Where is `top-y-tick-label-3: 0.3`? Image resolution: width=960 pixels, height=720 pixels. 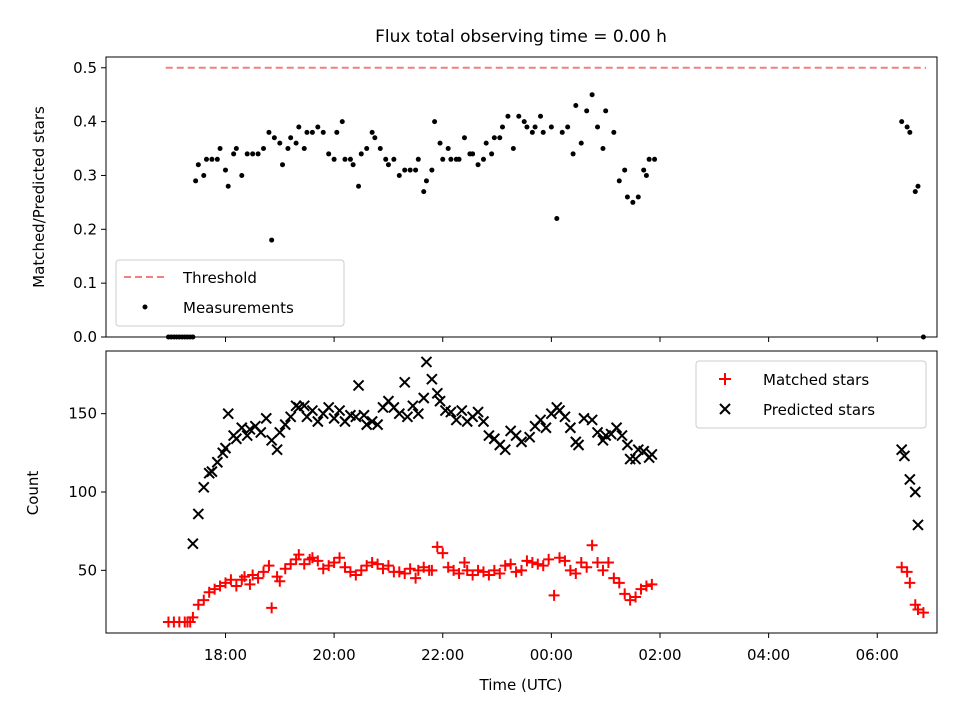 top-y-tick-label-3: 0.3 is located at coordinates (85, 175).